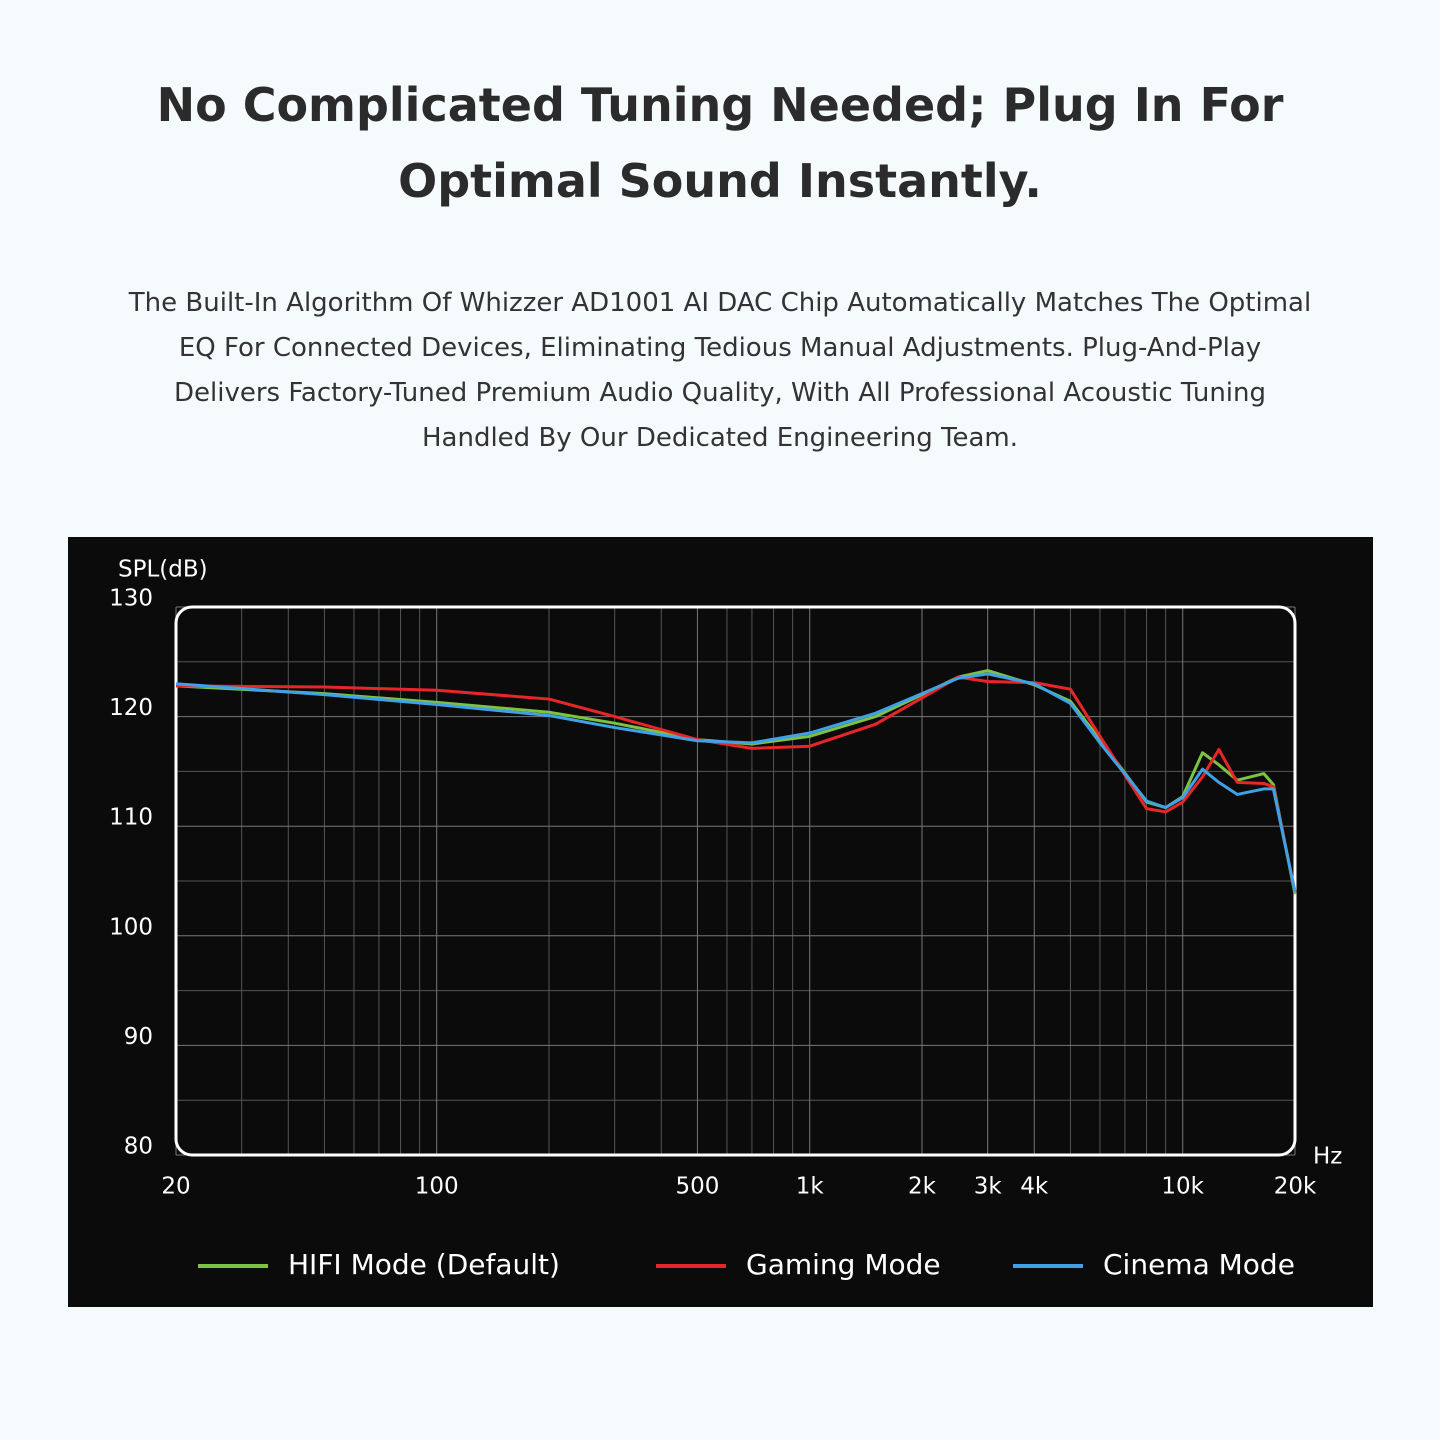 The image size is (1440, 1440). Describe the element at coordinates (697, 1187) in the screenshot. I see `x-tick-label: 500` at that location.